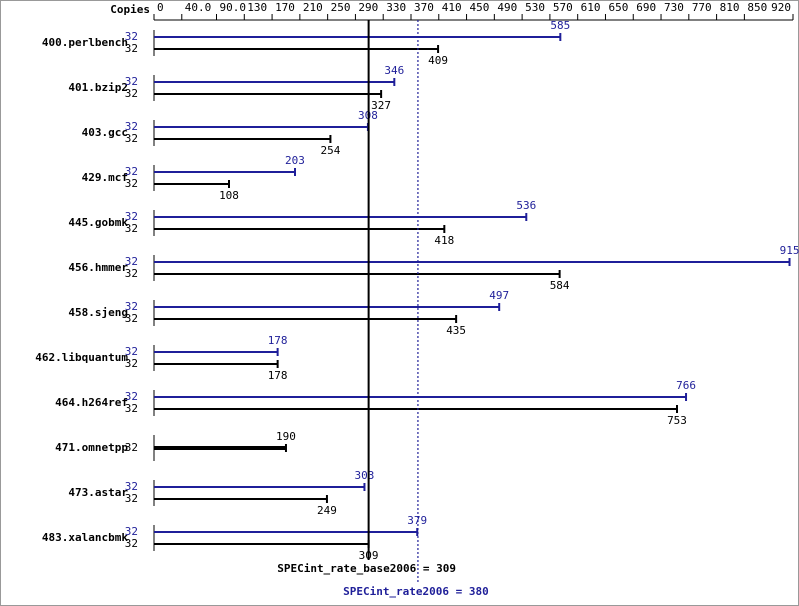  What do you see at coordinates (198, 7) in the screenshot?
I see `x-tick-label: 40.0` at bounding box center [198, 7].